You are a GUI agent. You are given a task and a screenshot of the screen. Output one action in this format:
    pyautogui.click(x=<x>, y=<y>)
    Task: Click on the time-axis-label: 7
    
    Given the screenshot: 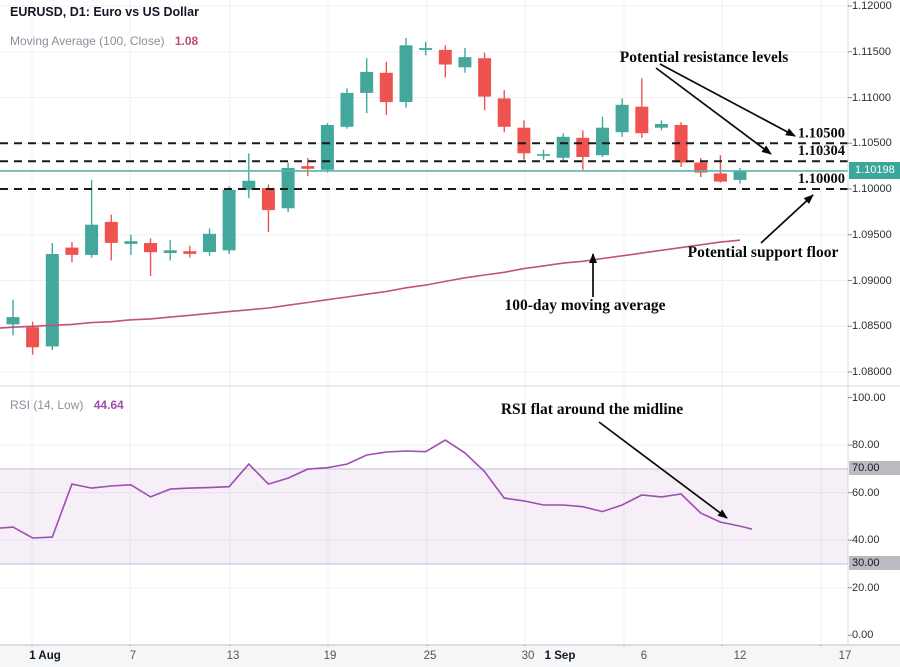 What is the action you would take?
    pyautogui.click(x=133, y=656)
    